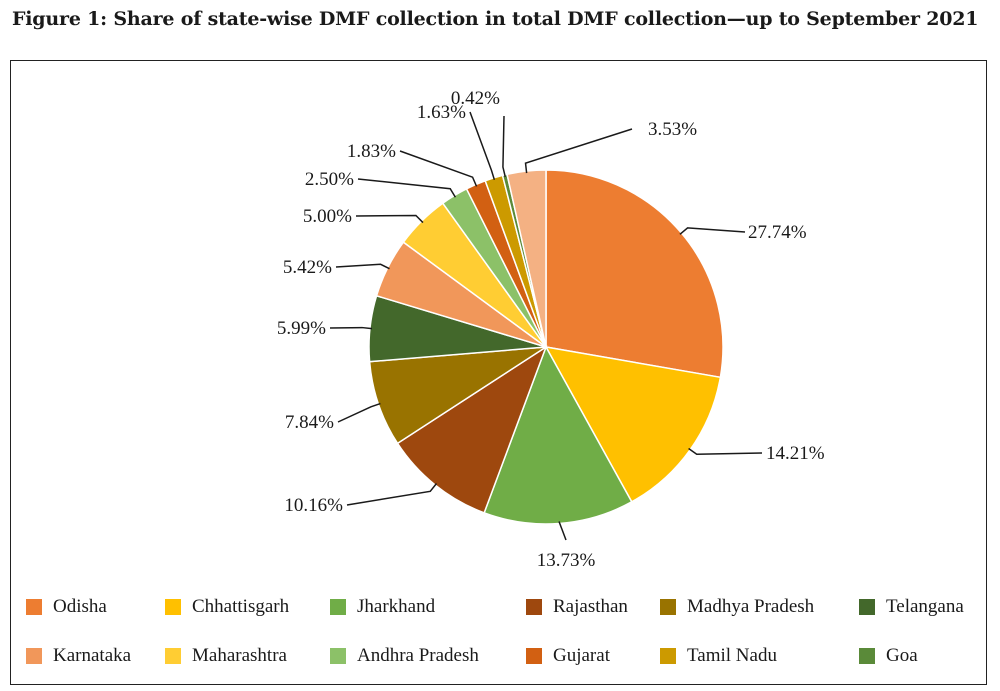  What do you see at coordinates (441, 112) in the screenshot?
I see `data-label: 1.63%` at bounding box center [441, 112].